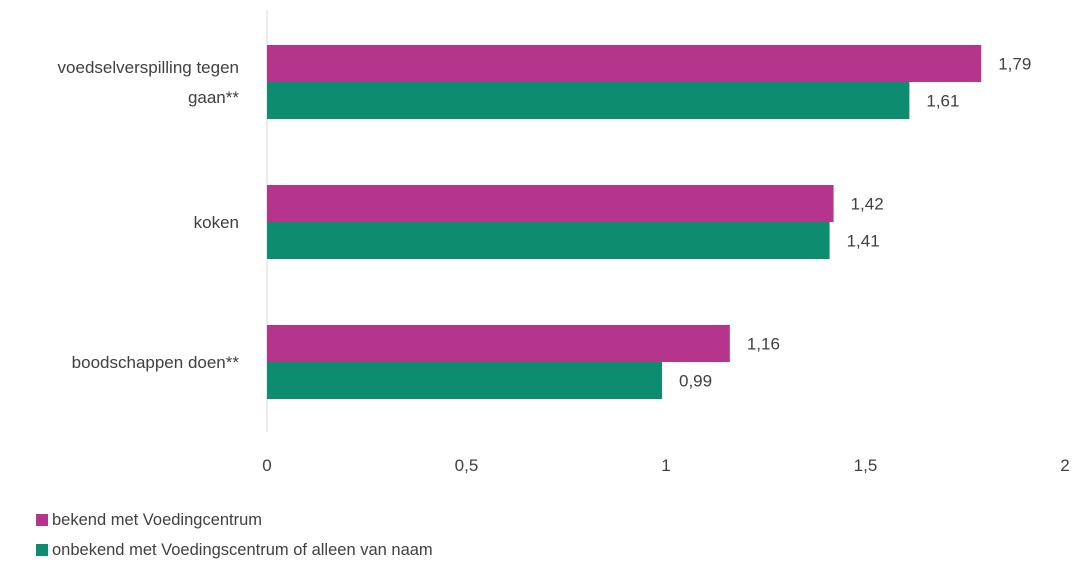 The image size is (1073, 565). What do you see at coordinates (213, 97) in the screenshot?
I see `category-label-0-line-1: gaan**` at bounding box center [213, 97].